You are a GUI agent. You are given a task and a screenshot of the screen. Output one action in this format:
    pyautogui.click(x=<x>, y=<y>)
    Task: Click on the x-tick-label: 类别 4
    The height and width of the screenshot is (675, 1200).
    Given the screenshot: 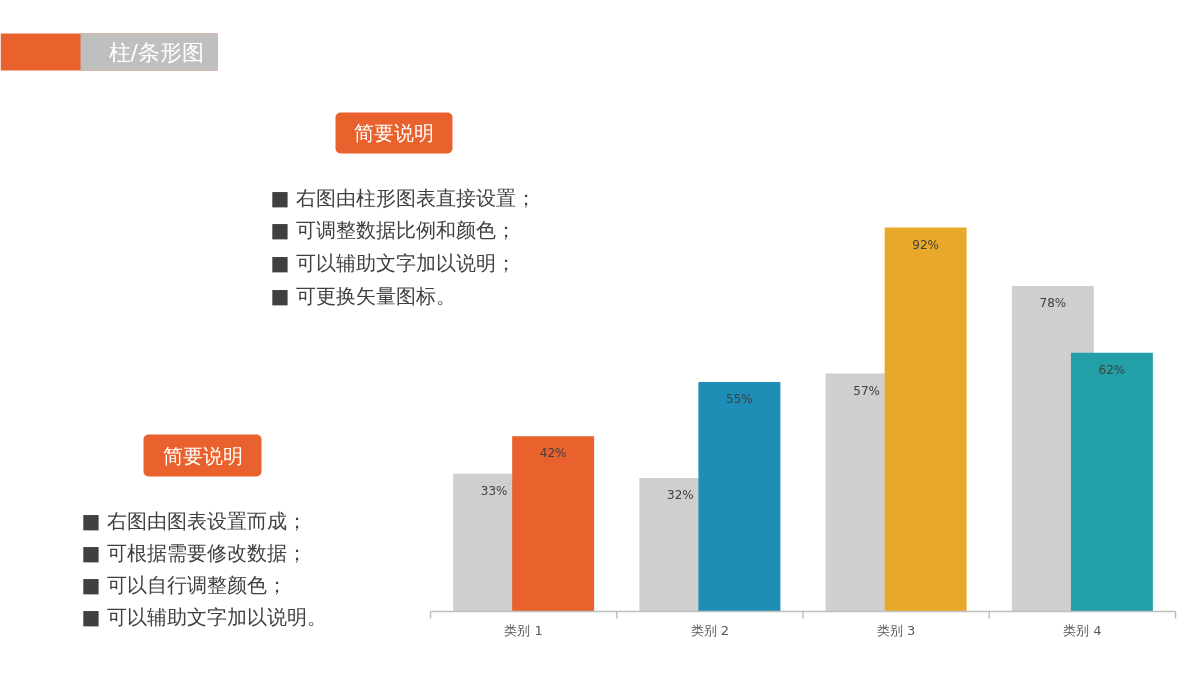 What is the action you would take?
    pyautogui.click(x=1082, y=630)
    